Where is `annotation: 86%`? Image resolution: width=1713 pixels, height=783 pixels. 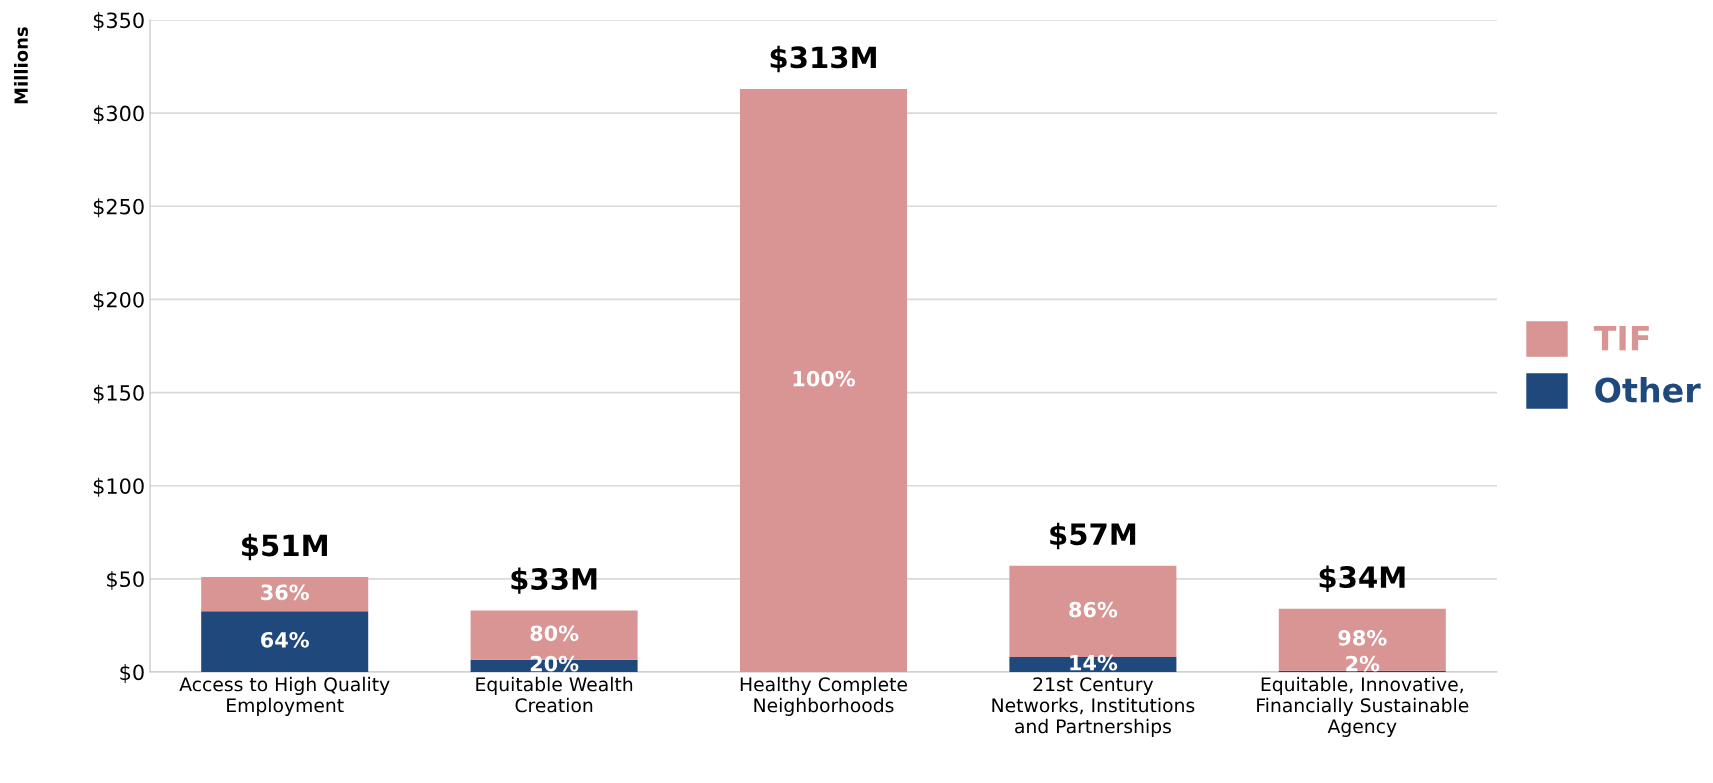 annotation: 86% is located at coordinates (1093, 609).